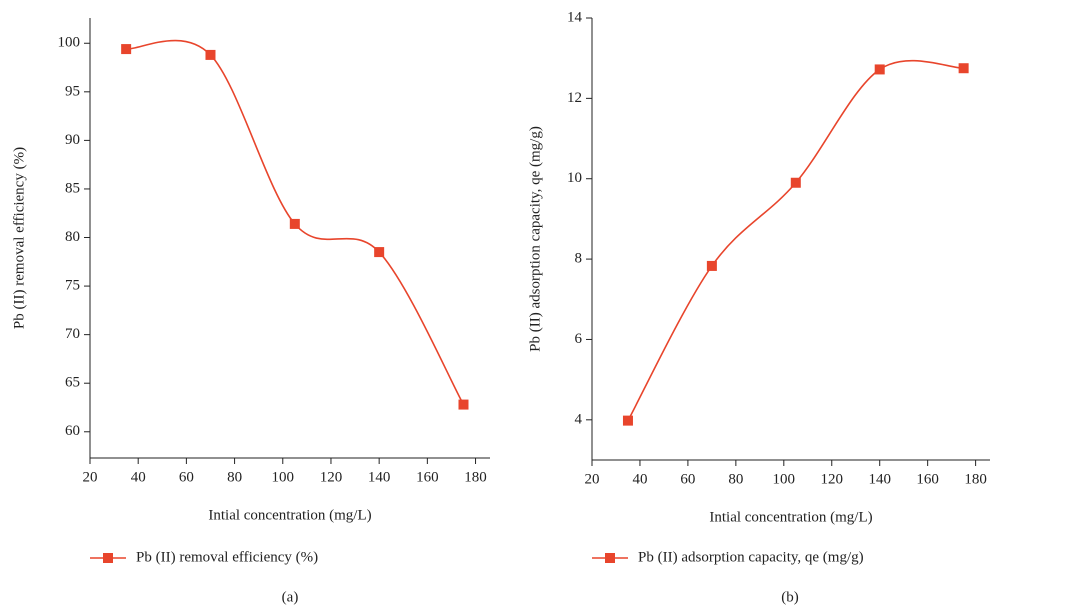 Image resolution: width=1074 pixels, height=614 pixels. I want to click on y-axis-title: Pb (II) removal efficiency (%), so click(19, 238).